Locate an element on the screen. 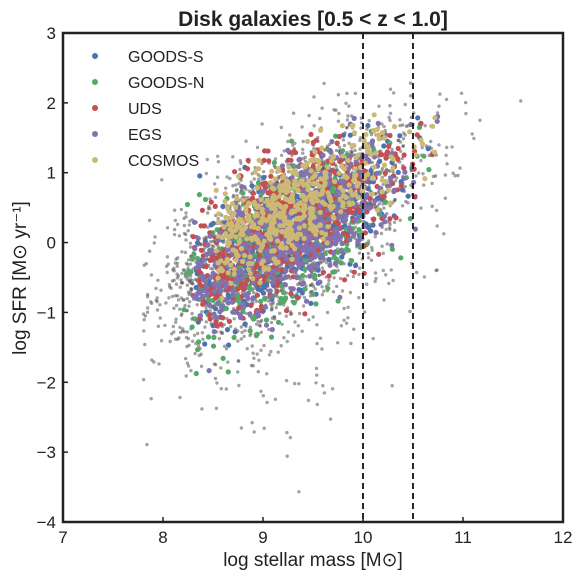 The height and width of the screenshot is (577, 581). legend-label: GOODS-S is located at coordinates (166, 57).